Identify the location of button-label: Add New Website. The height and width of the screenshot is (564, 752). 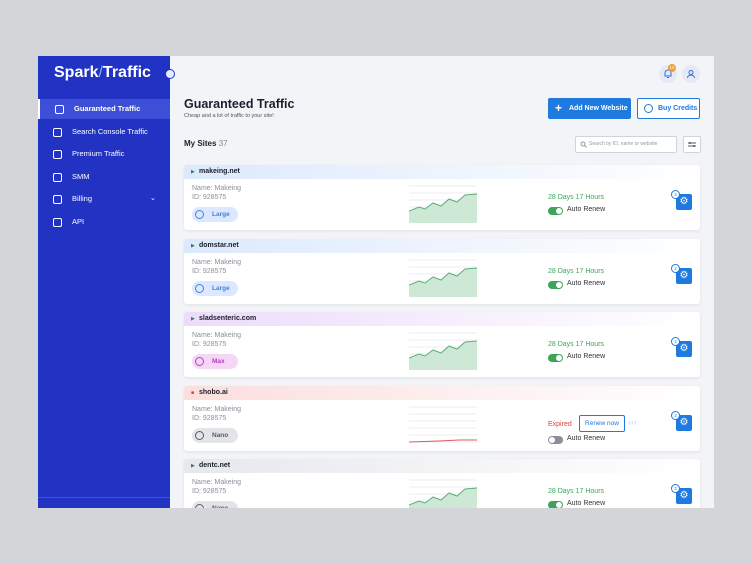
(598, 108).